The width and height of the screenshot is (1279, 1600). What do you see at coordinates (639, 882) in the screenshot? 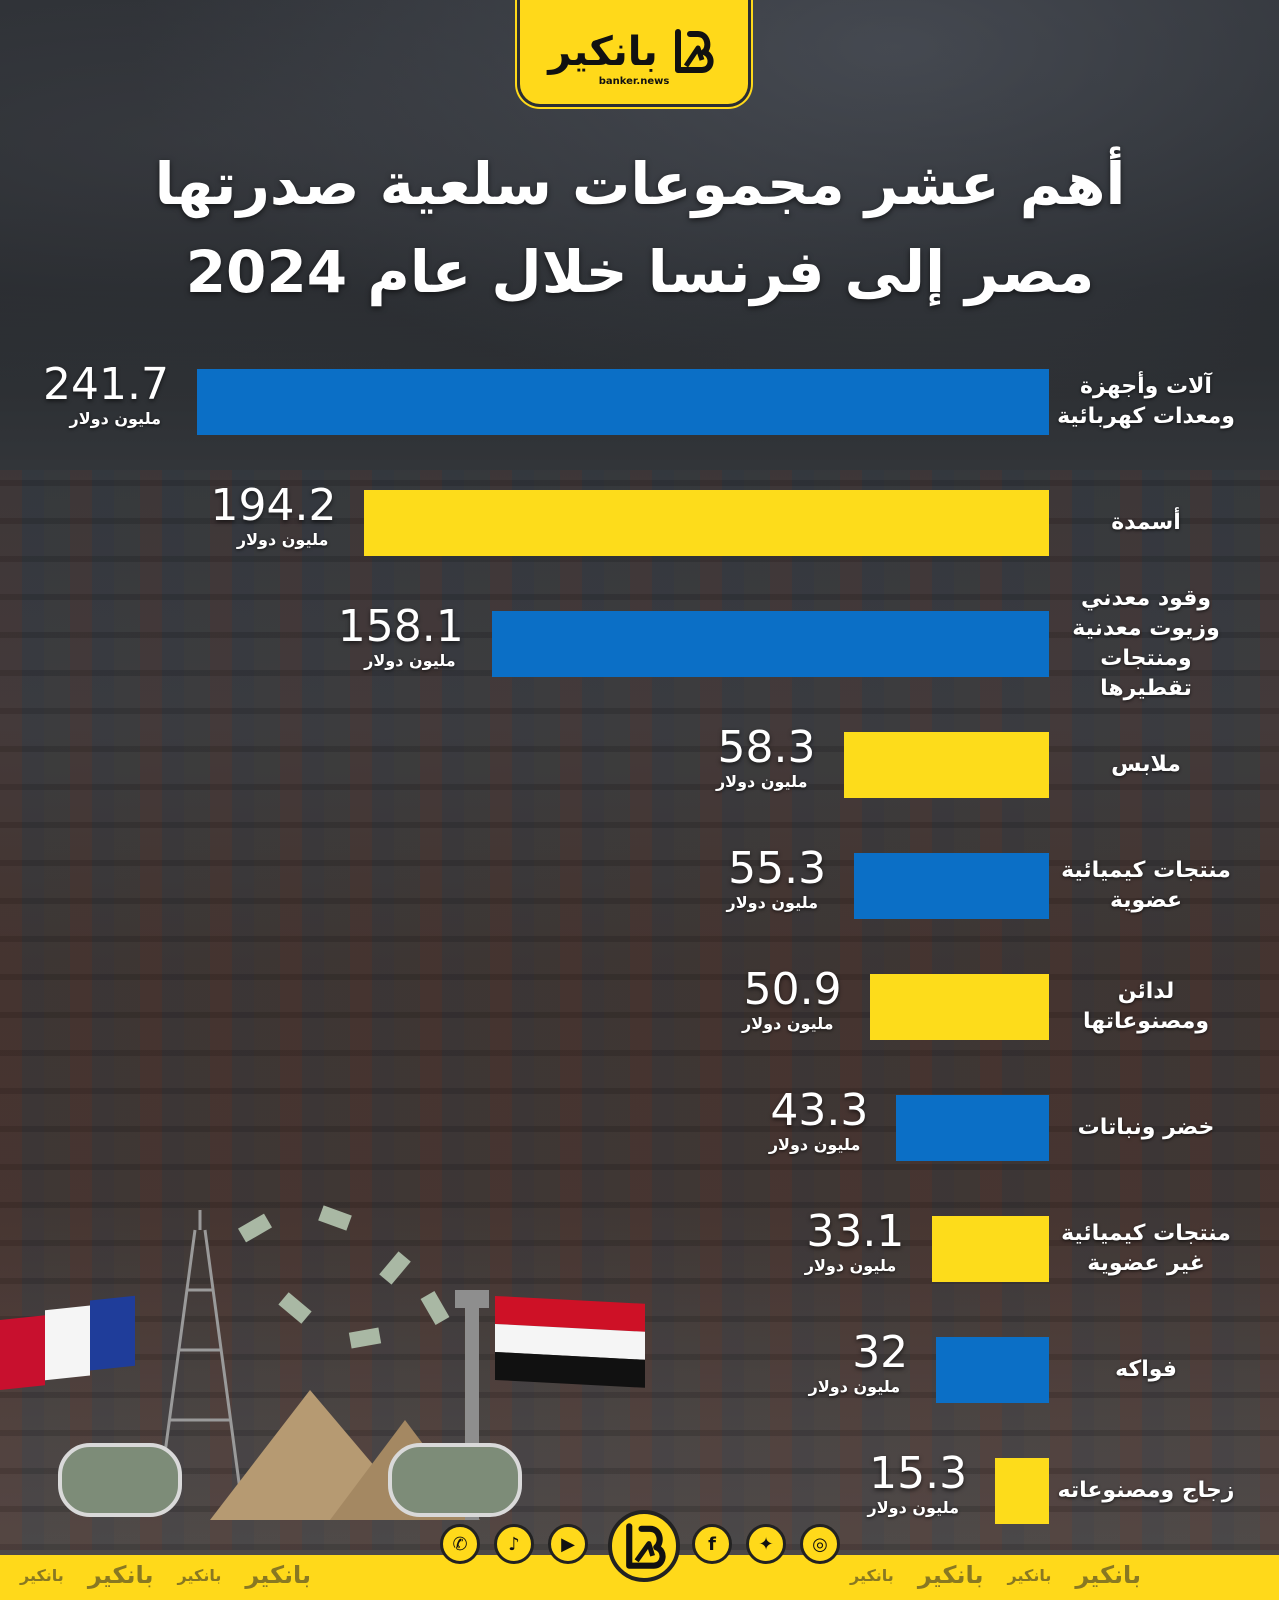
I see `chart-row: منتجات كيميائية عضوية 55.3 مليون دولار` at bounding box center [639, 882].